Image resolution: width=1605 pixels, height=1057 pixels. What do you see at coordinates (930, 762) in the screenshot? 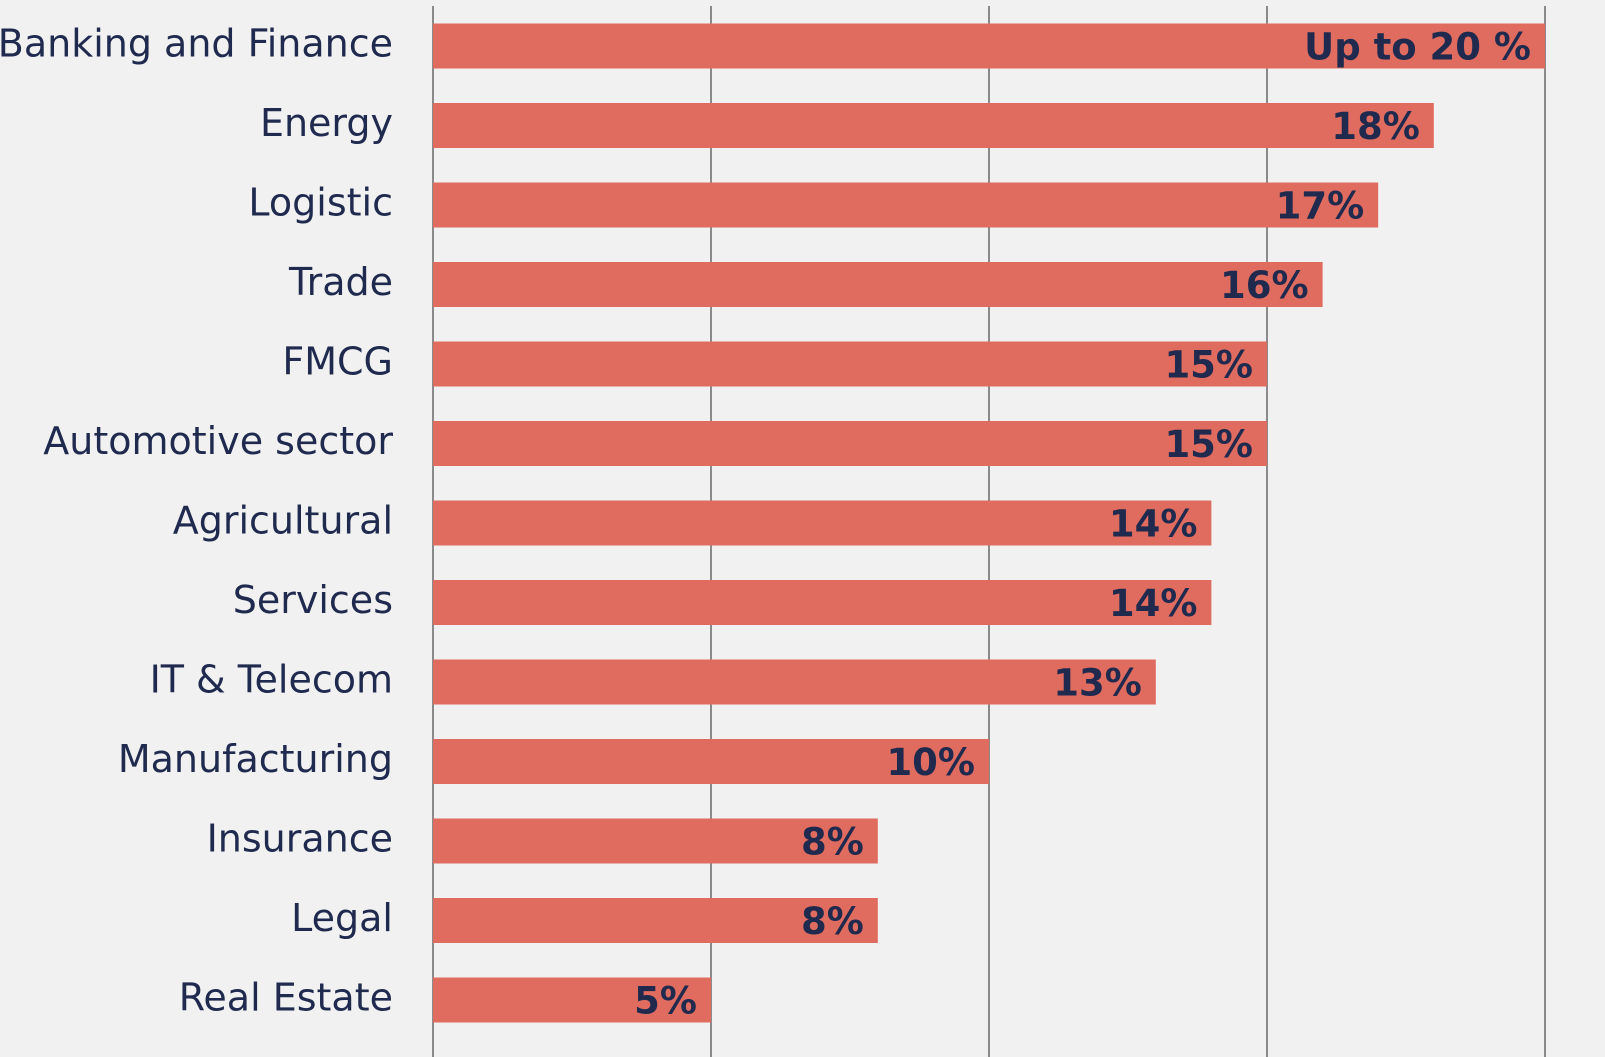
I see `data-label: 10%` at bounding box center [930, 762].